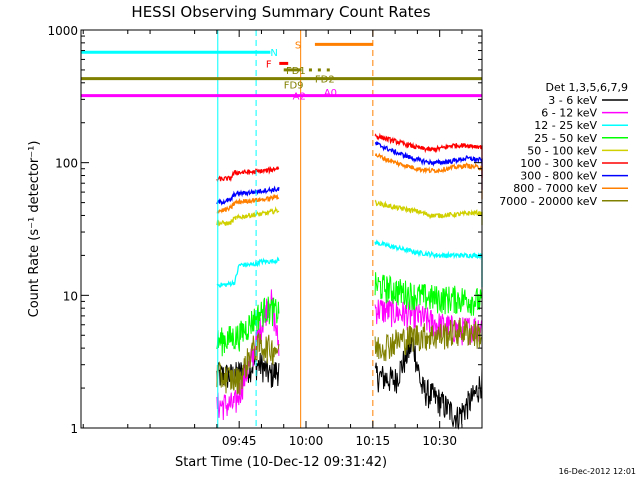 This screenshot has height=480, width=640. Describe the element at coordinates (555, 188) in the screenshot. I see `legend-label-8: 800 - 7000 keV` at that location.